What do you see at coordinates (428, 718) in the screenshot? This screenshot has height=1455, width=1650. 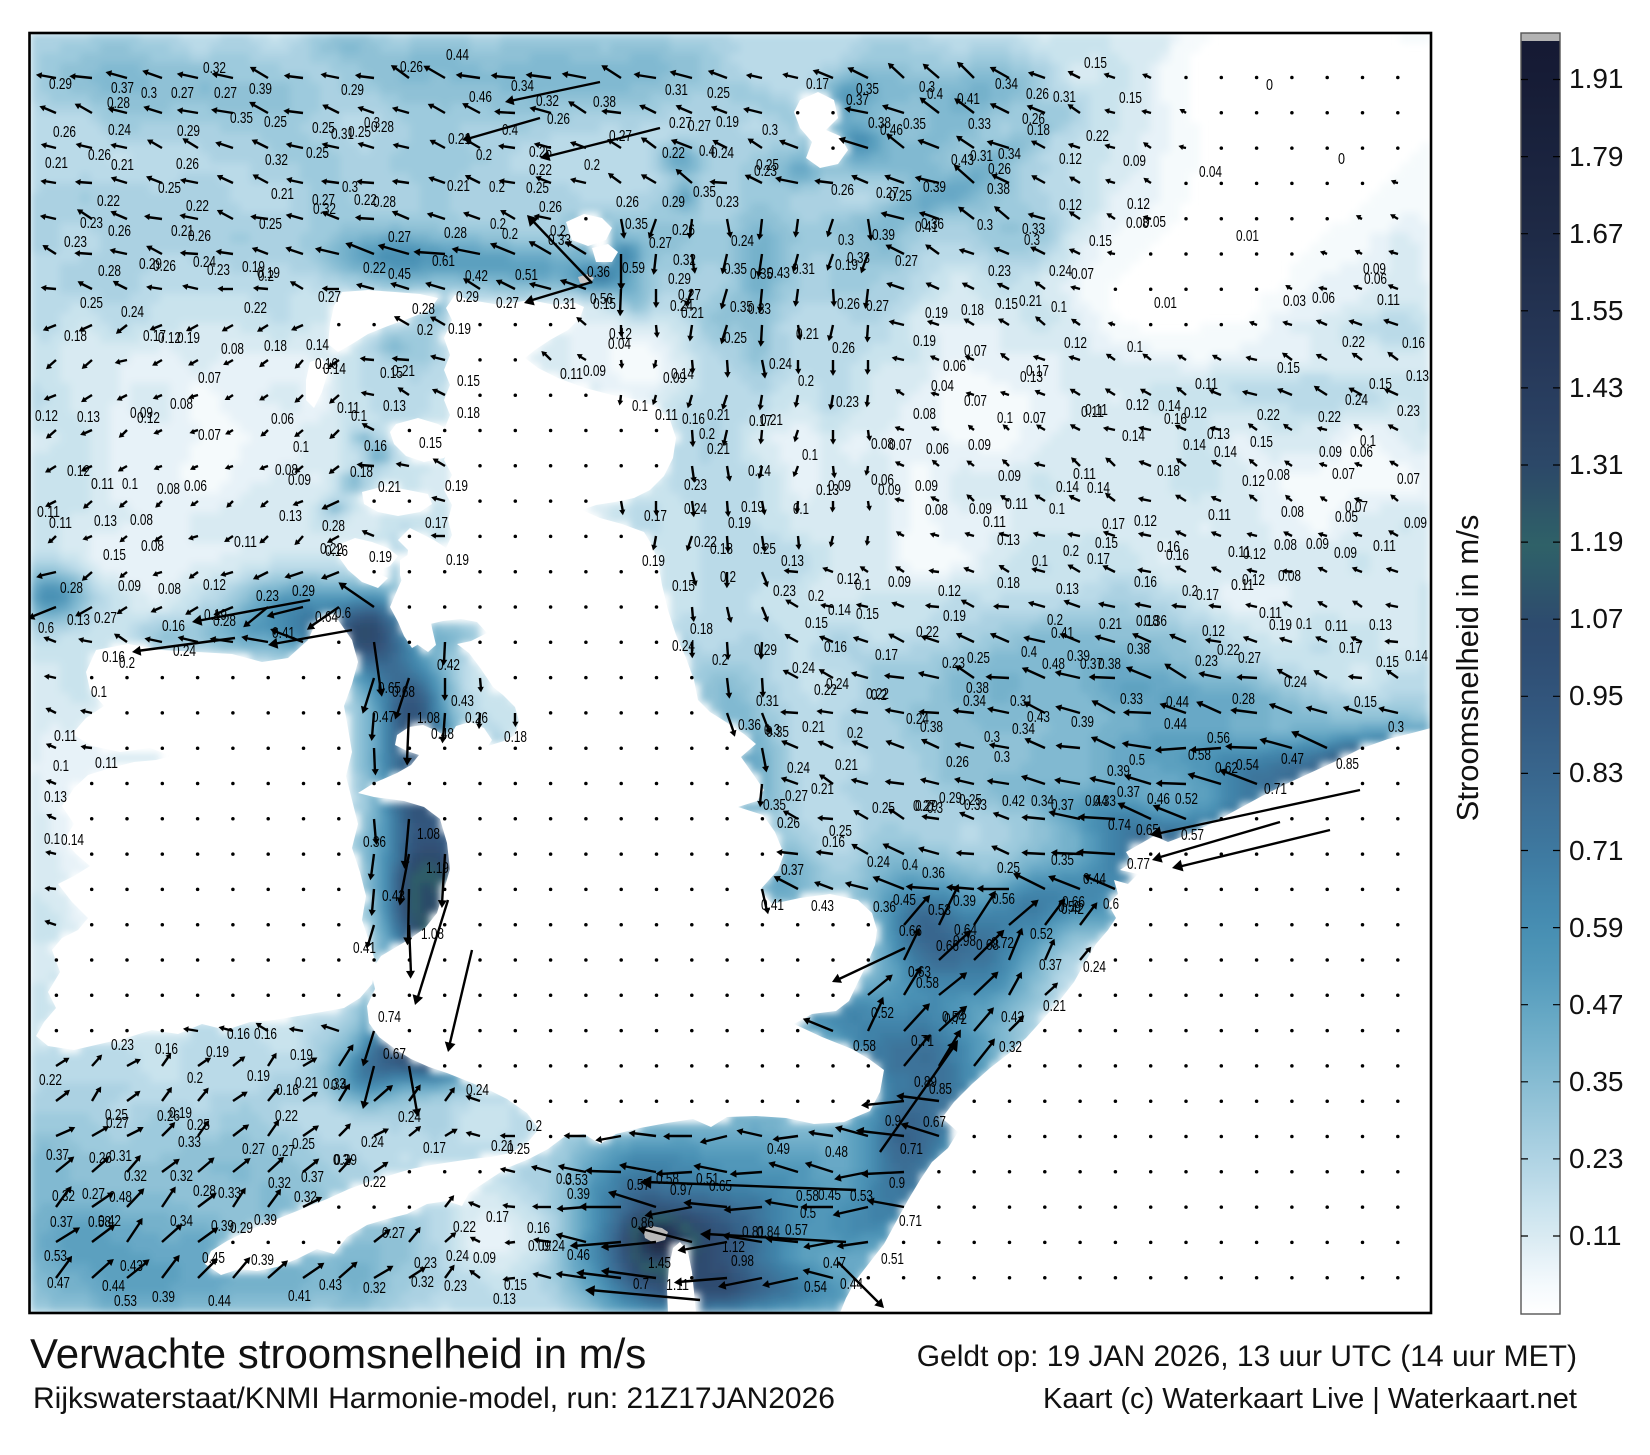 I see `svg-text: 1.08` at bounding box center [428, 718].